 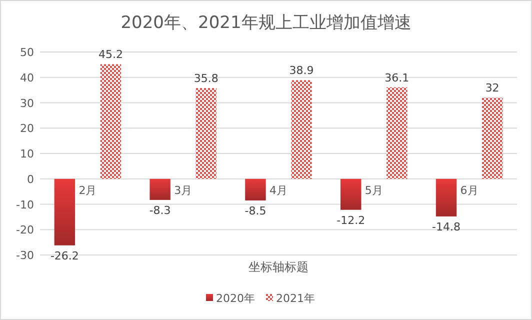 What do you see at coordinates (87, 190) in the screenshot?
I see `x-tick-label: 2月` at bounding box center [87, 190].